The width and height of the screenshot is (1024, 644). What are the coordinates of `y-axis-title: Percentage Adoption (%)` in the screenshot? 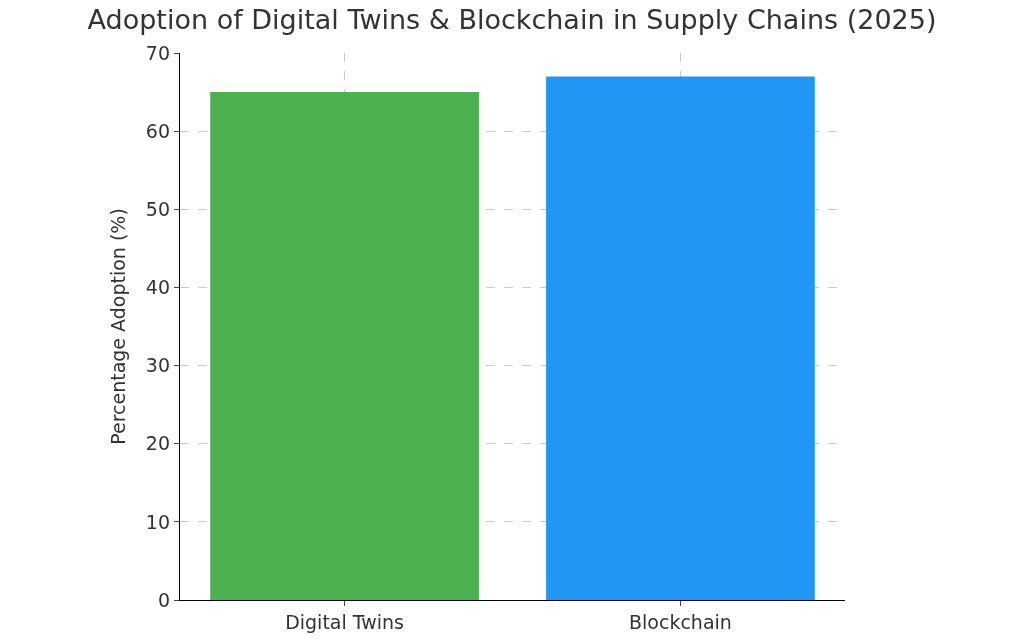 It's located at (117, 326).